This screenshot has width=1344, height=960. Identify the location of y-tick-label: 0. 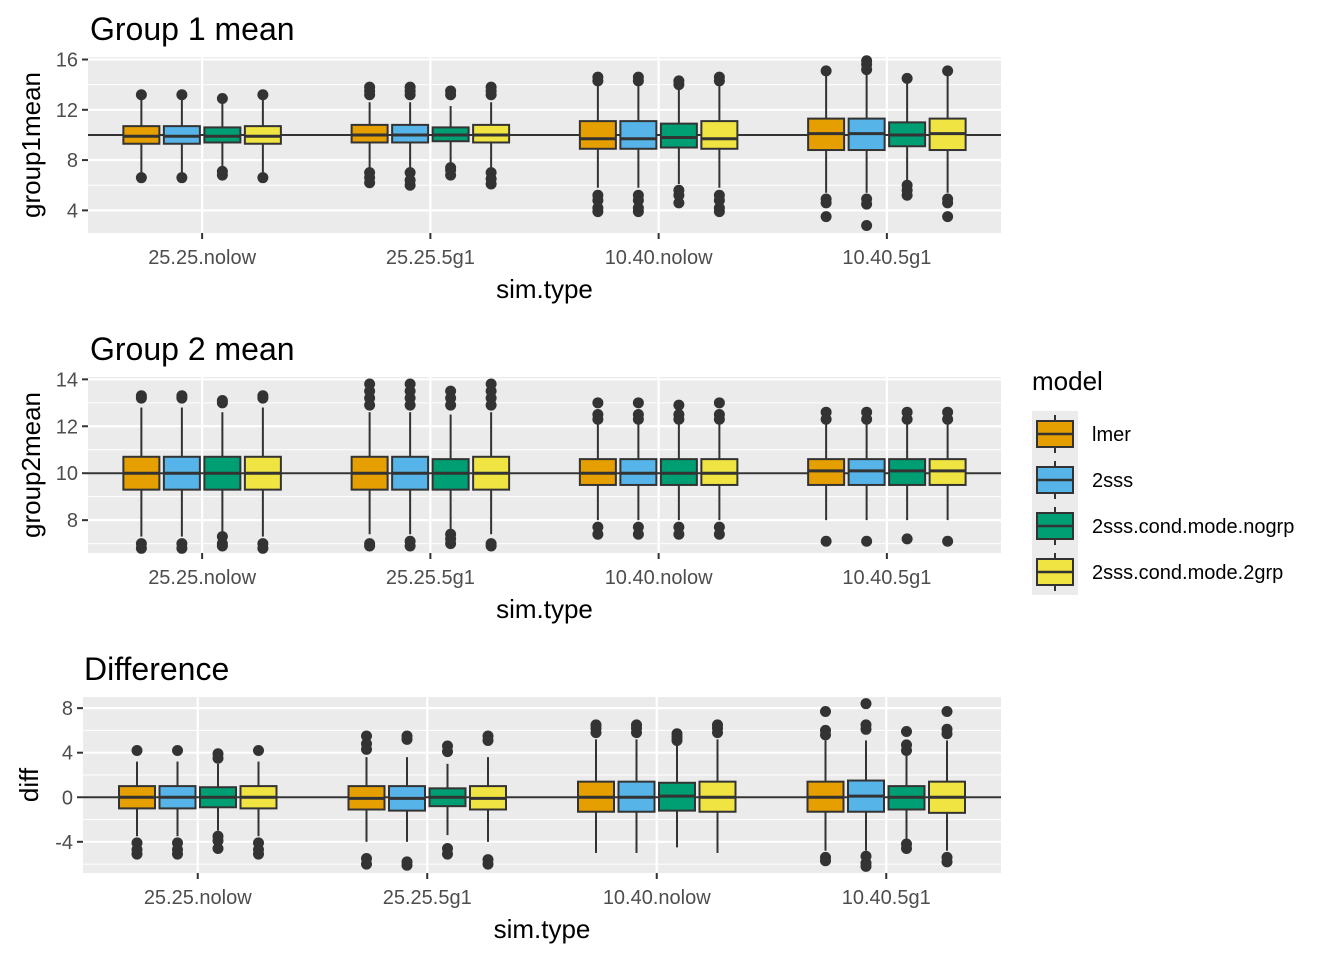
(67, 798).